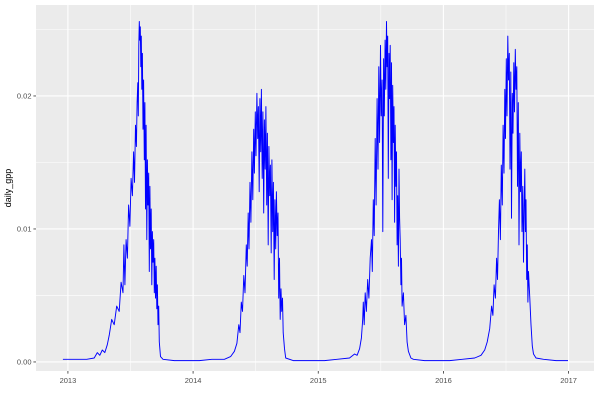 This screenshot has width=600, height=400. Describe the element at coordinates (24, 362) in the screenshot. I see `y-tick-label: 0.00` at that location.